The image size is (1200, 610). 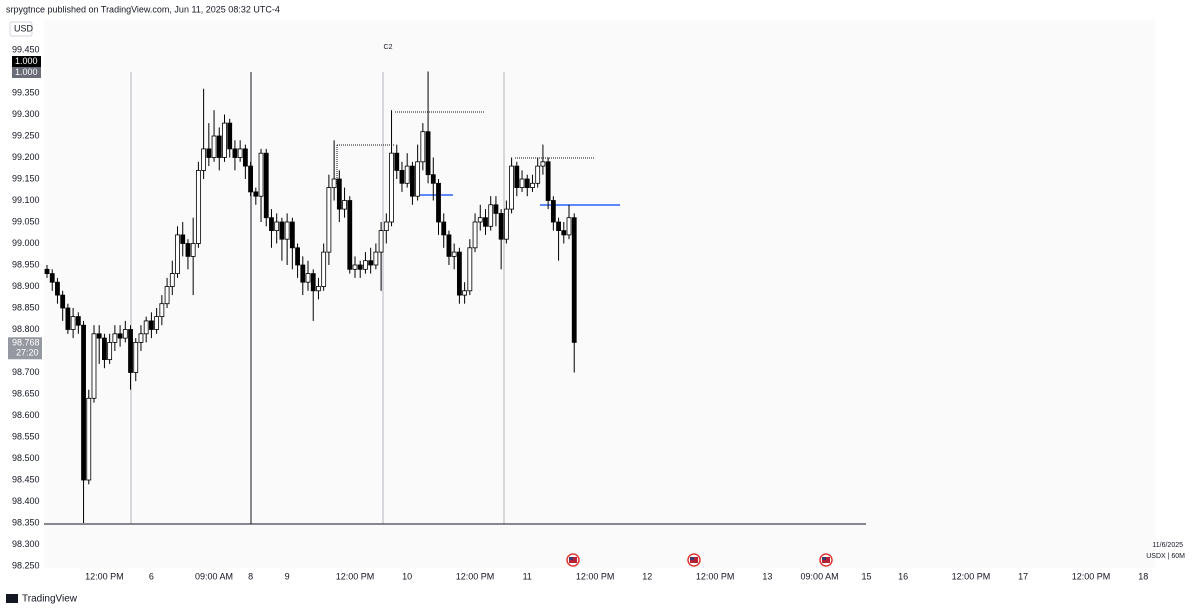 What do you see at coordinates (1143, 576) in the screenshot?
I see `x-tick-label: 18` at bounding box center [1143, 576].